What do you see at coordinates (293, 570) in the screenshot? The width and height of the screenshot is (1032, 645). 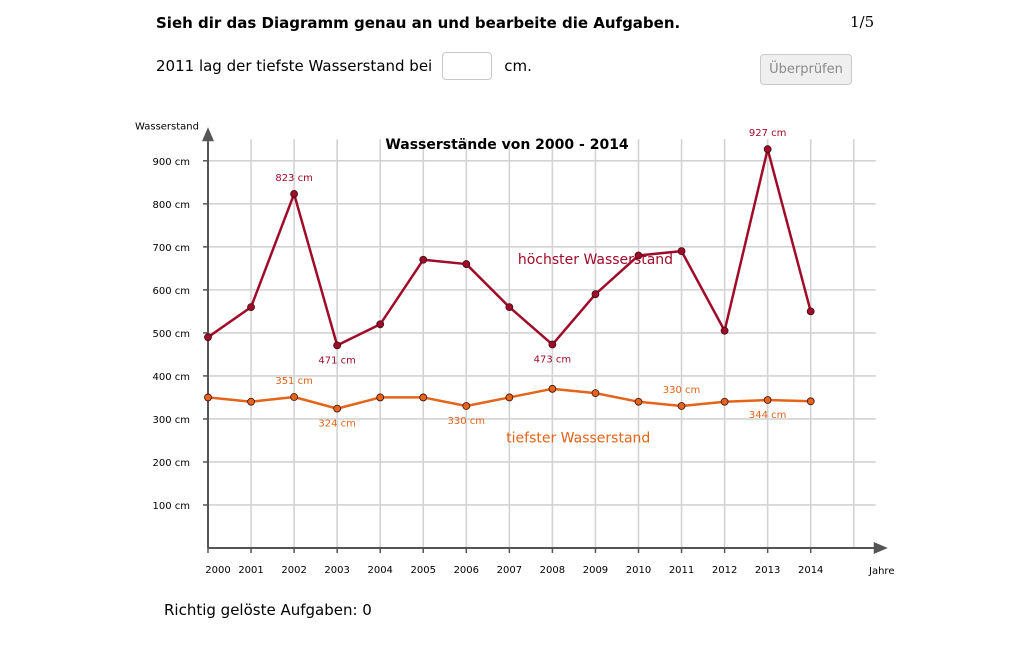 I see `x-tick-label: 2002` at bounding box center [293, 570].